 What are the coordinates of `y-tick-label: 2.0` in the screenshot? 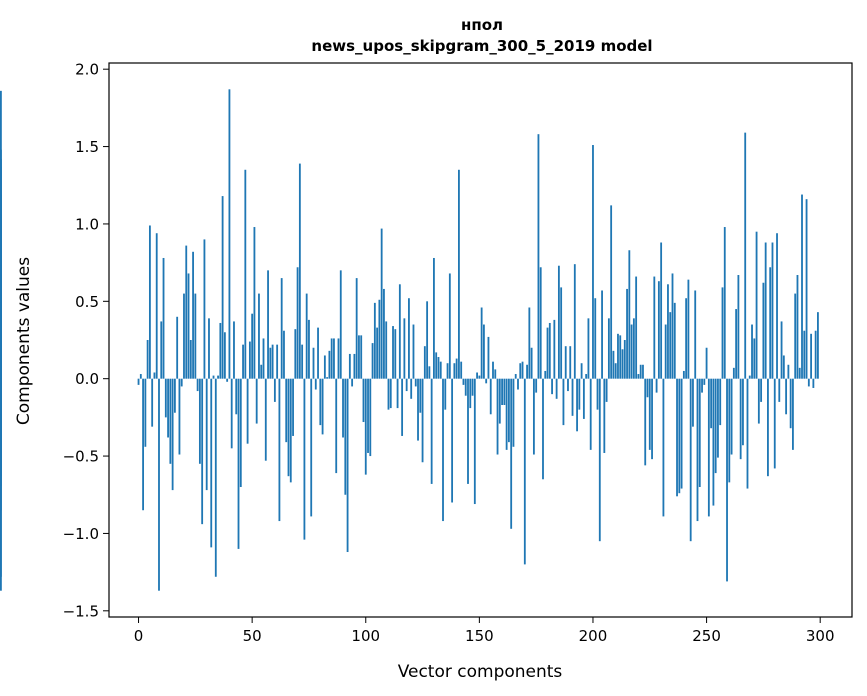 It's located at (87, 70).